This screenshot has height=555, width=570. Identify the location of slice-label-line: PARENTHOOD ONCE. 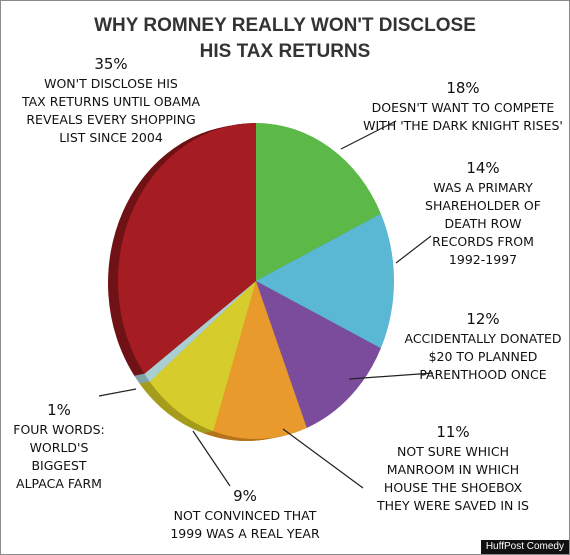
(482, 374).